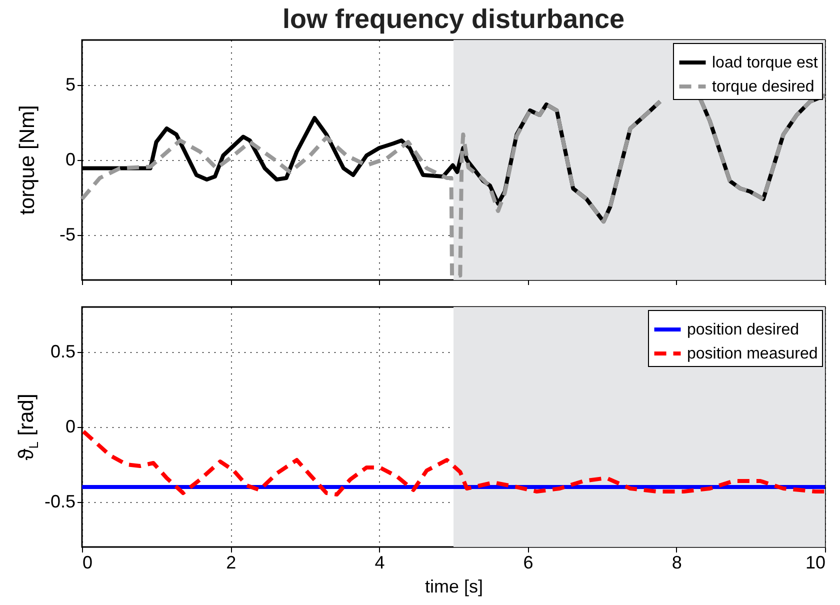 The image size is (840, 605). Describe the element at coordinates (454, 586) in the screenshot. I see `x-axis-title: time [s]` at that location.